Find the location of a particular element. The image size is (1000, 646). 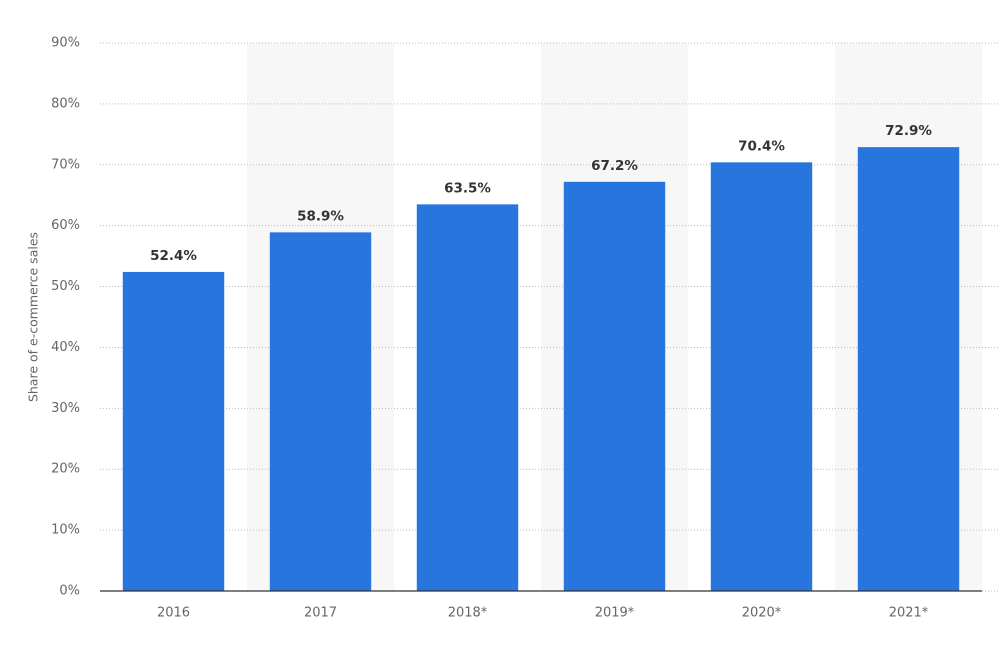

value-label: 63.5% is located at coordinates (467, 188).